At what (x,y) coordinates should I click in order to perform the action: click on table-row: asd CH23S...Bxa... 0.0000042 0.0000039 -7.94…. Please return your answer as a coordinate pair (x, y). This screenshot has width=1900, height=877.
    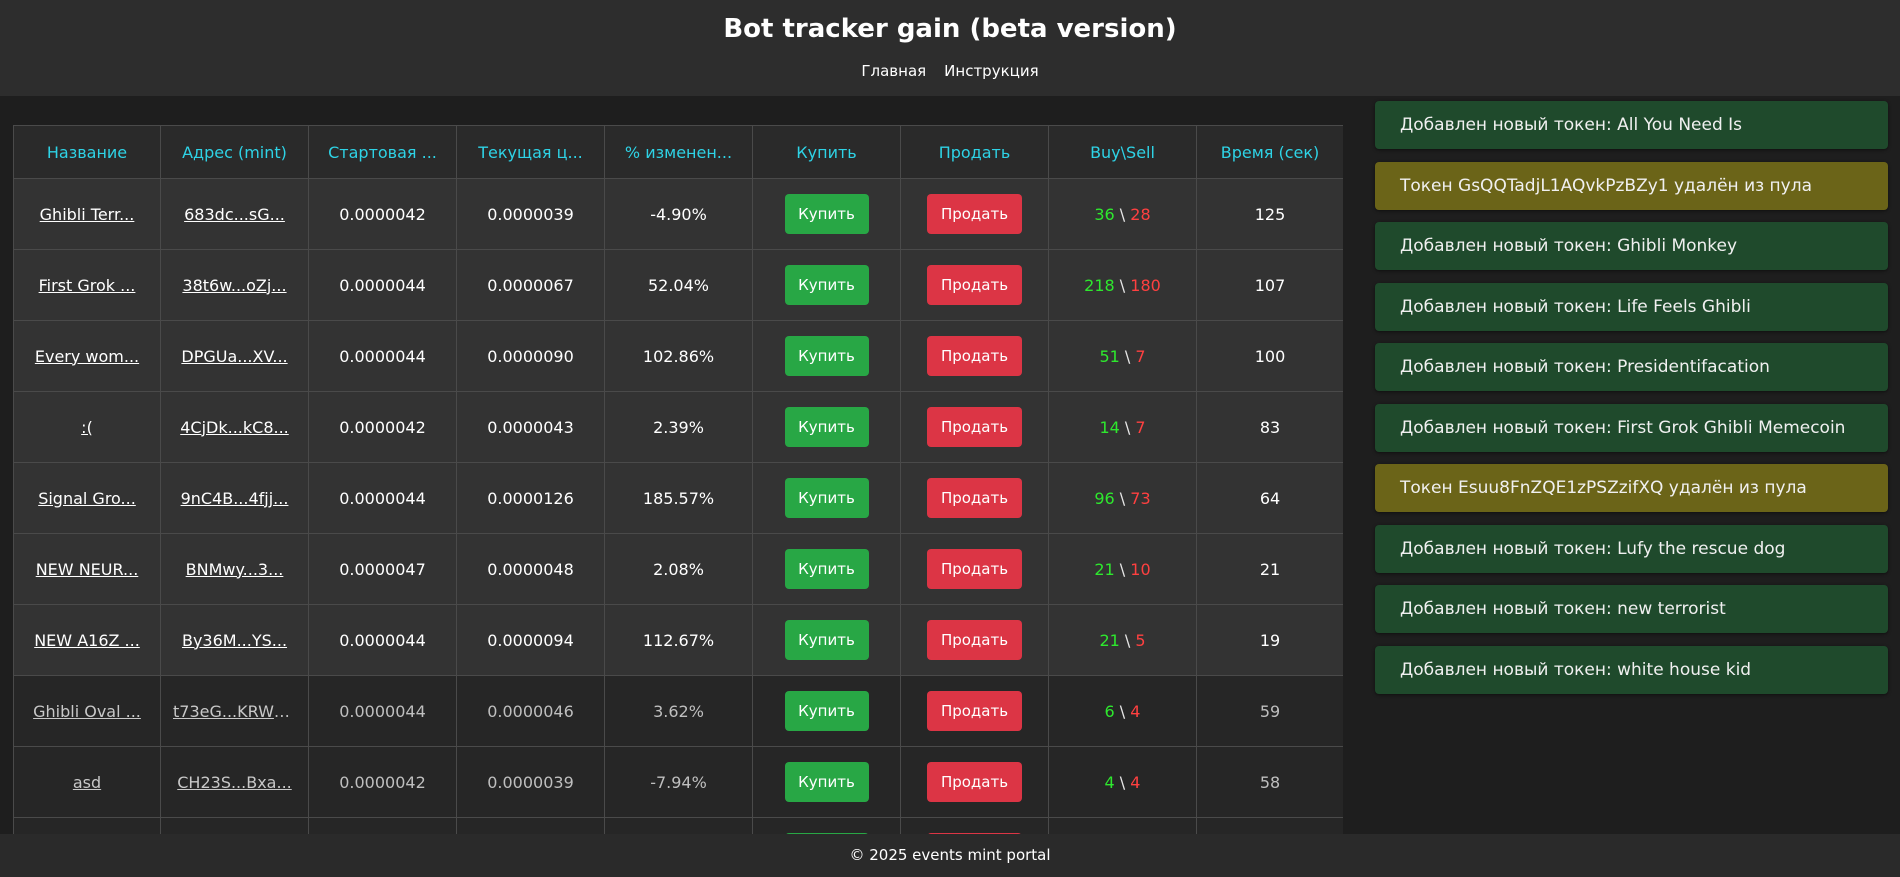
    Looking at the image, I should click on (678, 782).